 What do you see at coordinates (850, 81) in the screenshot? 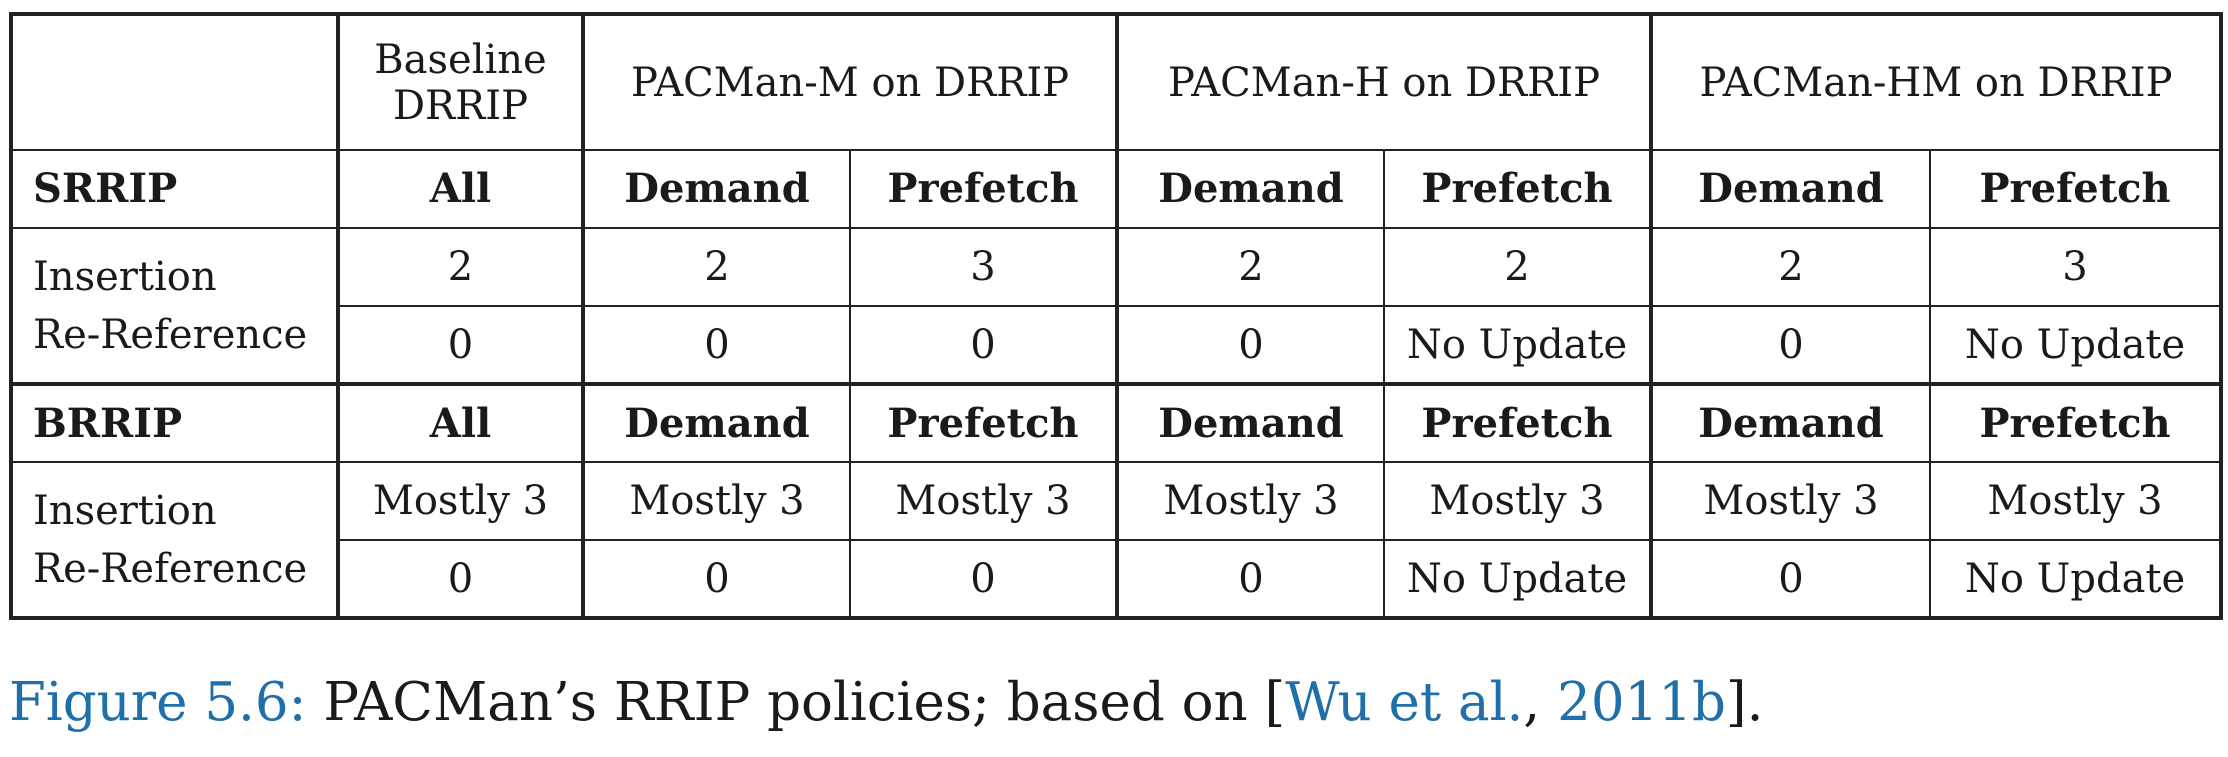
I see `header-pacman-m: PACMan-M on DRRIP` at bounding box center [850, 81].